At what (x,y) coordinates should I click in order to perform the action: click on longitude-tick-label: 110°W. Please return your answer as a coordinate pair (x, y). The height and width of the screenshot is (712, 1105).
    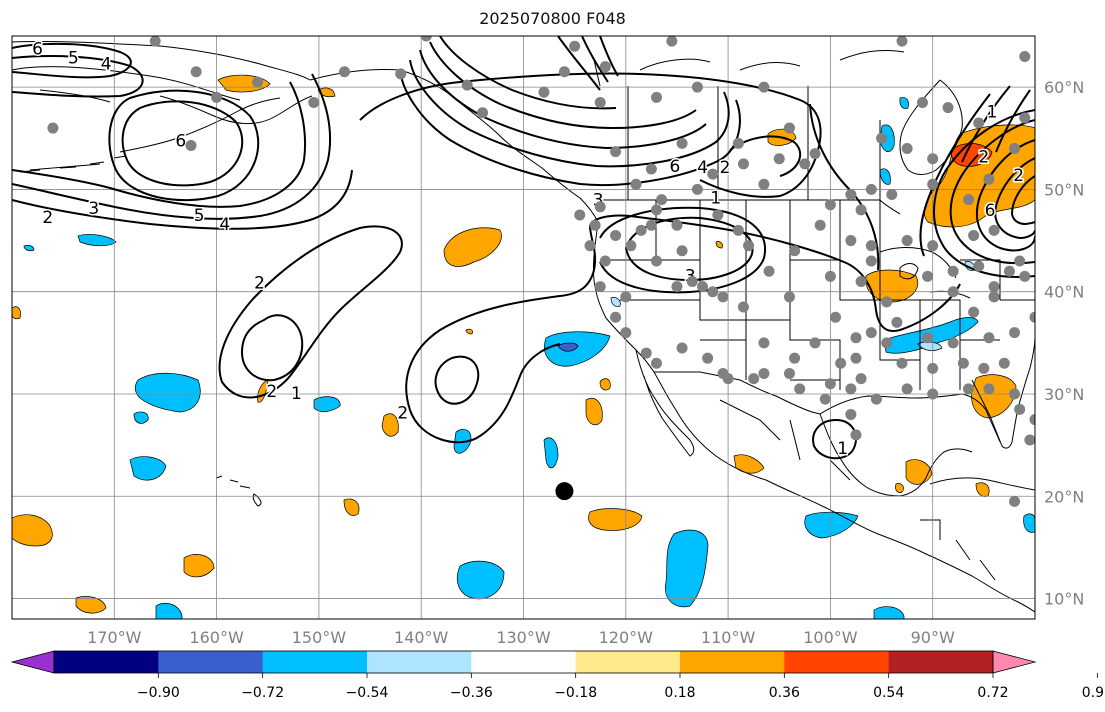
    Looking at the image, I should click on (728, 637).